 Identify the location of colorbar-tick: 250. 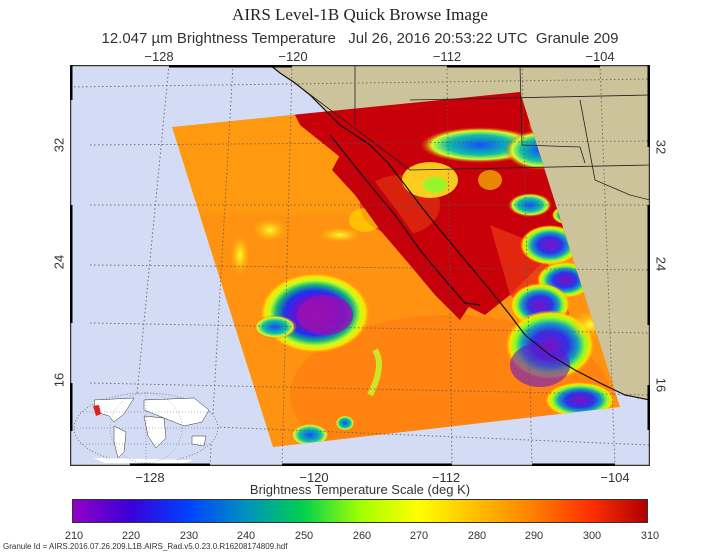
(304, 536).